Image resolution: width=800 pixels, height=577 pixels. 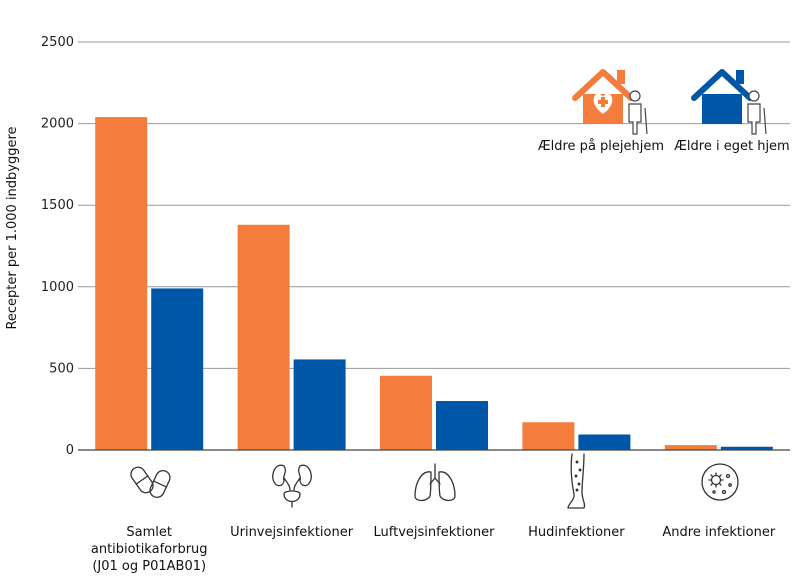 What do you see at coordinates (720, 482) in the screenshot?
I see `microbe-icon` at bounding box center [720, 482].